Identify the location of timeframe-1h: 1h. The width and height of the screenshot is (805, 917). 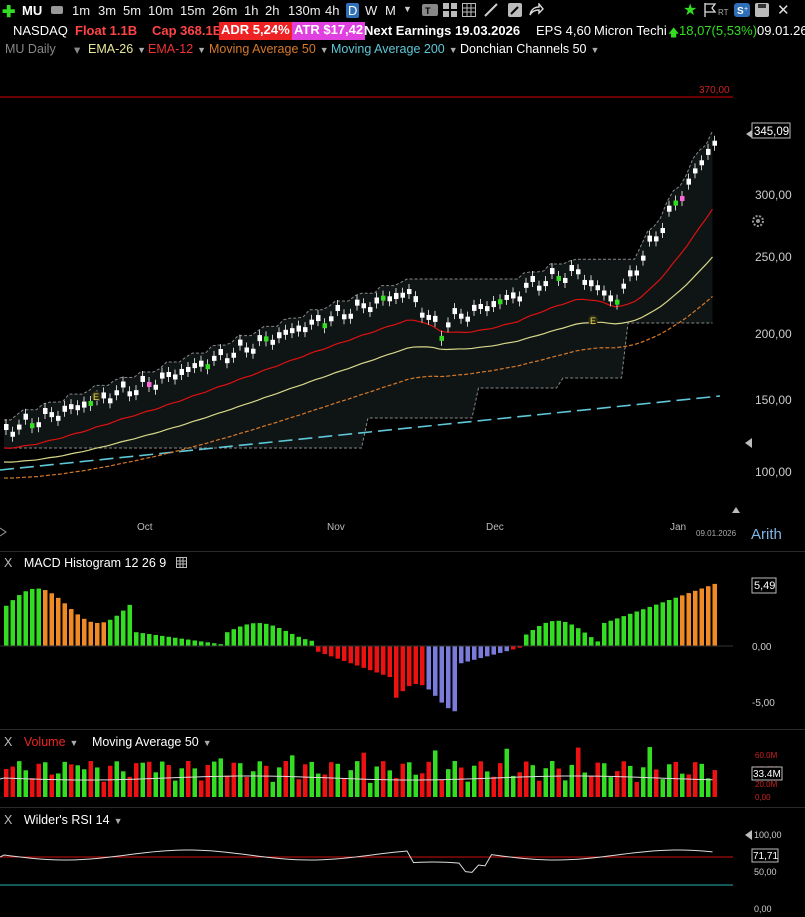
(251, 10).